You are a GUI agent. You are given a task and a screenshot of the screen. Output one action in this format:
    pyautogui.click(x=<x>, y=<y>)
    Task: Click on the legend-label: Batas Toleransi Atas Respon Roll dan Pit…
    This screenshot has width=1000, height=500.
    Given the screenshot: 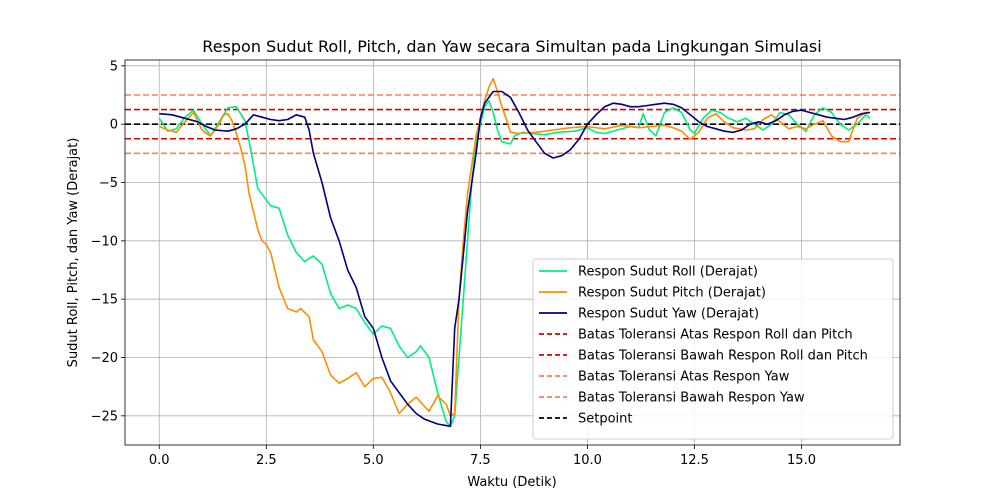 What is the action you would take?
    pyautogui.click(x=715, y=335)
    